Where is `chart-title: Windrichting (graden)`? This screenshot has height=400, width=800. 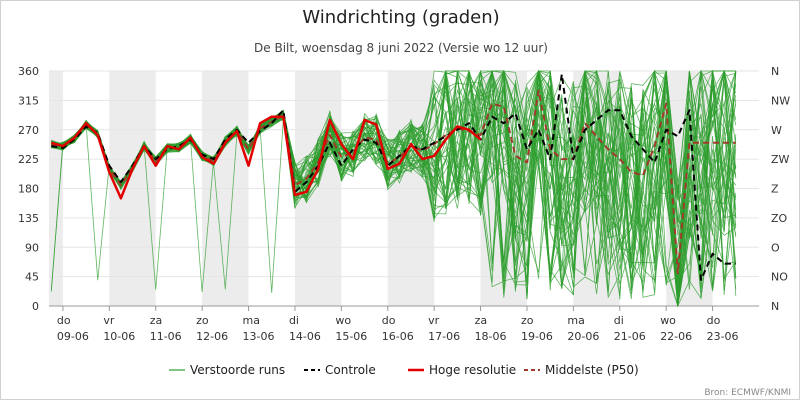 chart-title: Windrichting (graden) is located at coordinates (401, 17).